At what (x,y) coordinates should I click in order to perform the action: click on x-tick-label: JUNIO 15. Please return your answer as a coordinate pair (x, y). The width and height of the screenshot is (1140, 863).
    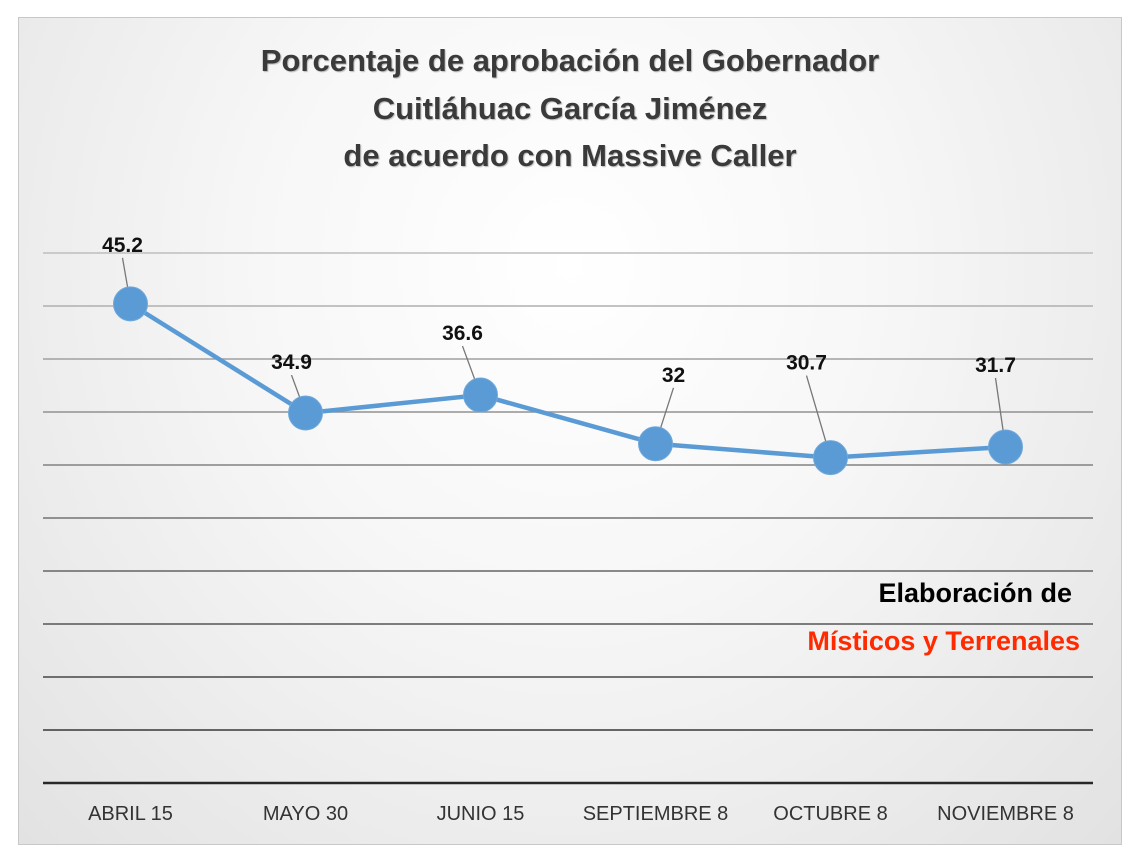
    Looking at the image, I should click on (481, 814).